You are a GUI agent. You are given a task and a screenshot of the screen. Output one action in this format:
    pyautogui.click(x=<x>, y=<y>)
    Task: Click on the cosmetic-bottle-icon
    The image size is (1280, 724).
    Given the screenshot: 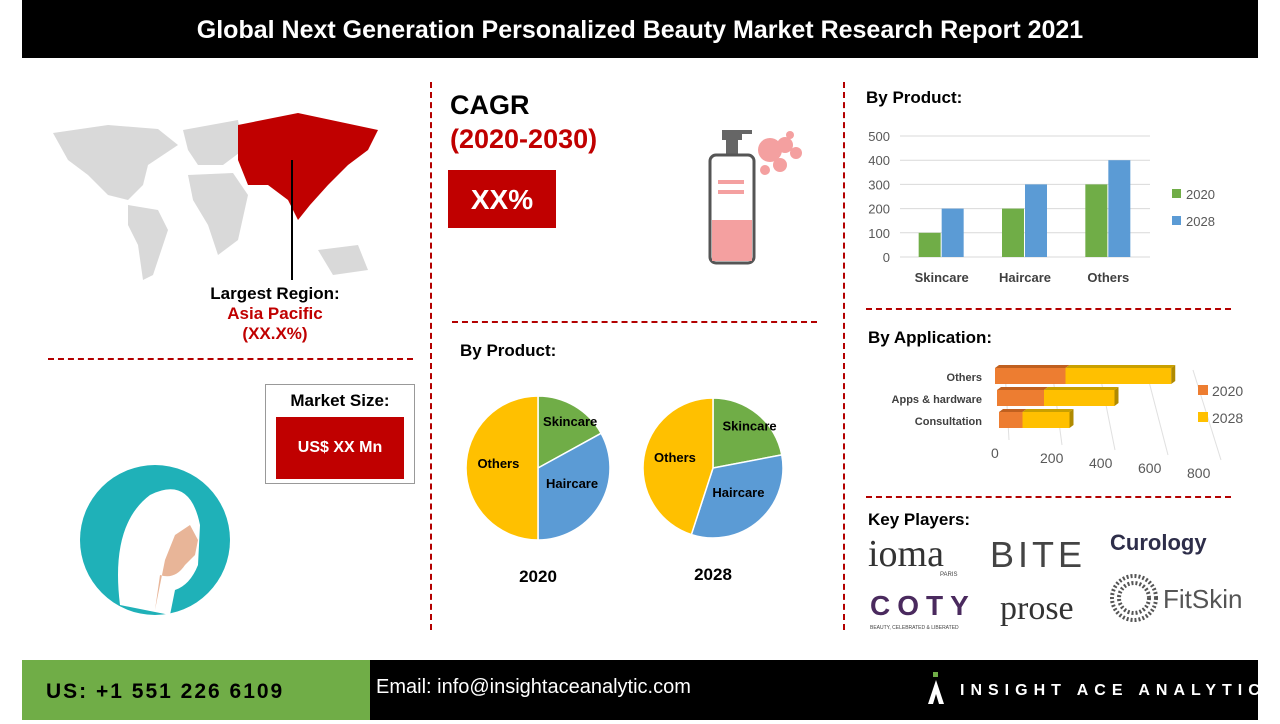 What is the action you would take?
    pyautogui.click(x=755, y=197)
    